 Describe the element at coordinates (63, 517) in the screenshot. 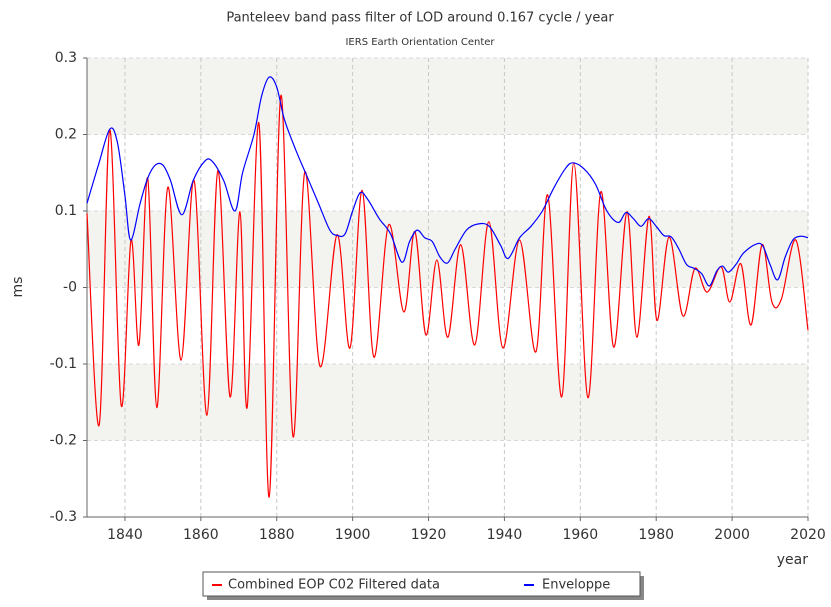

I see `y-tick-label: -0.3` at that location.